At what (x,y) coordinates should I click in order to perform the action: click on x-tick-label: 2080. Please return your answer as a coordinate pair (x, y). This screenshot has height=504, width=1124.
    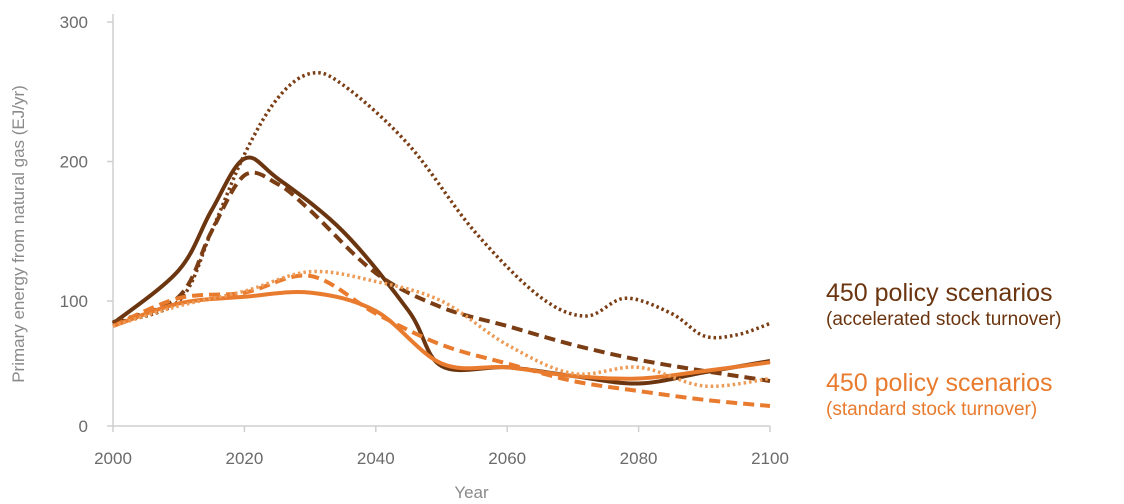
    Looking at the image, I should click on (639, 458).